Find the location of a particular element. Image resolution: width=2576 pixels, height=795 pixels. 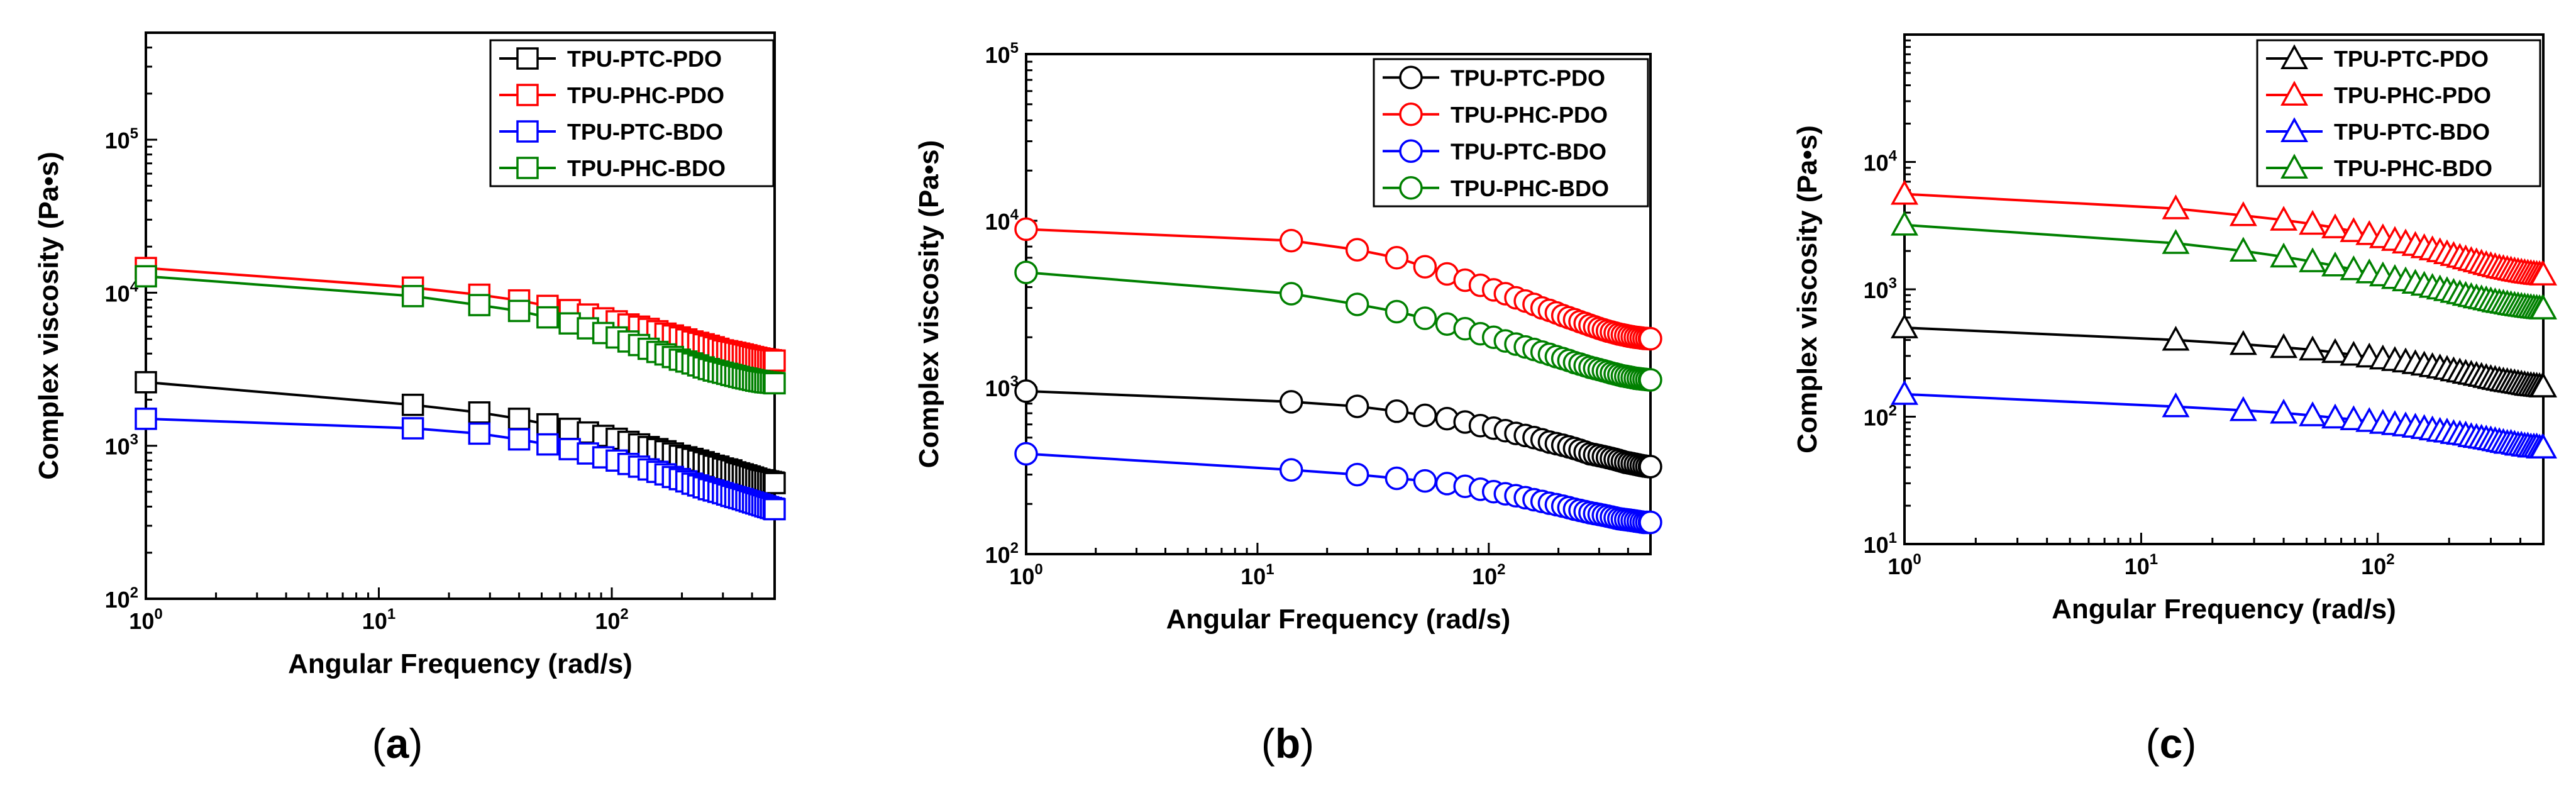

caption-a-letter: a is located at coordinates (398, 744).